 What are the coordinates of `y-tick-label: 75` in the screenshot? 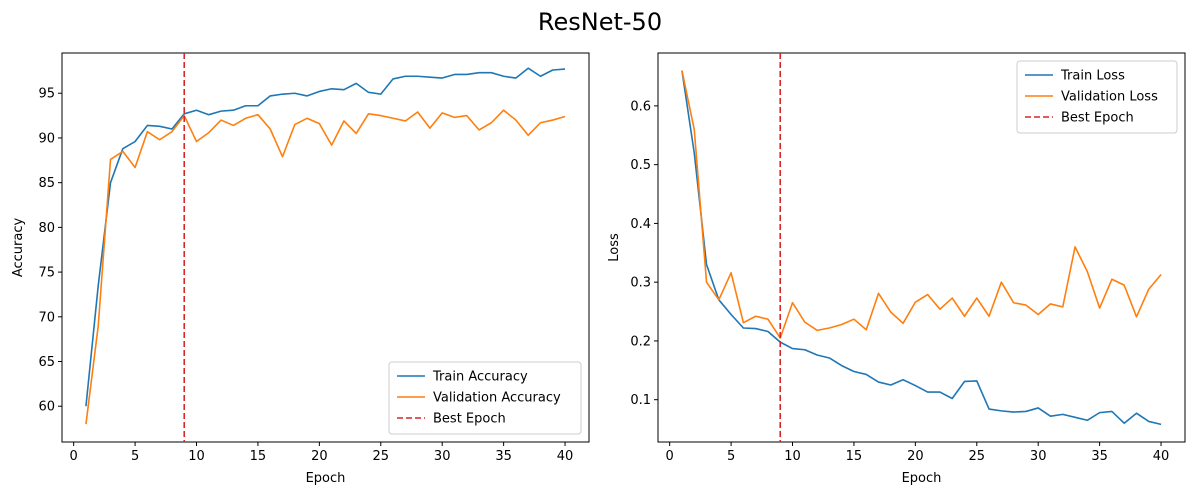 It's located at (46, 273).